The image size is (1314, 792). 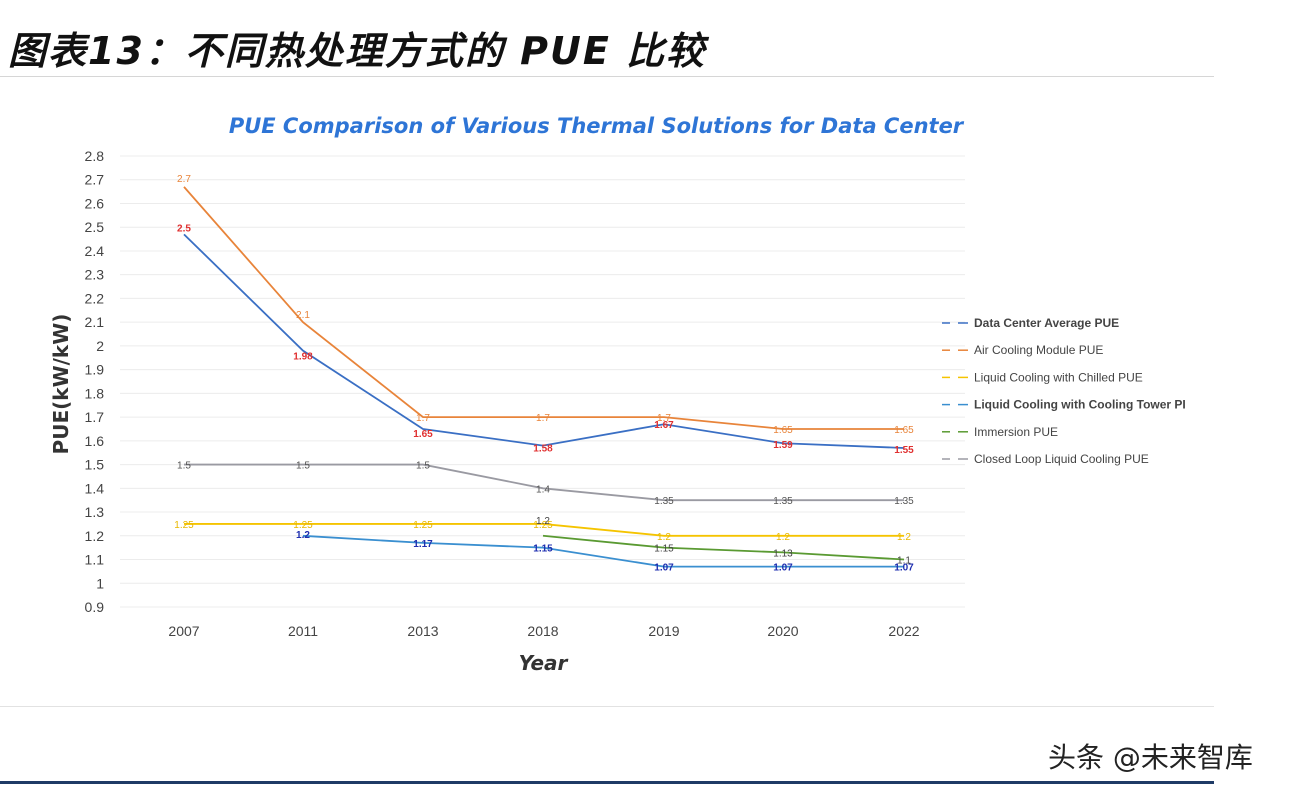 What do you see at coordinates (1046, 323) in the screenshot?
I see `legend-label: Data Center Average PUE` at bounding box center [1046, 323].